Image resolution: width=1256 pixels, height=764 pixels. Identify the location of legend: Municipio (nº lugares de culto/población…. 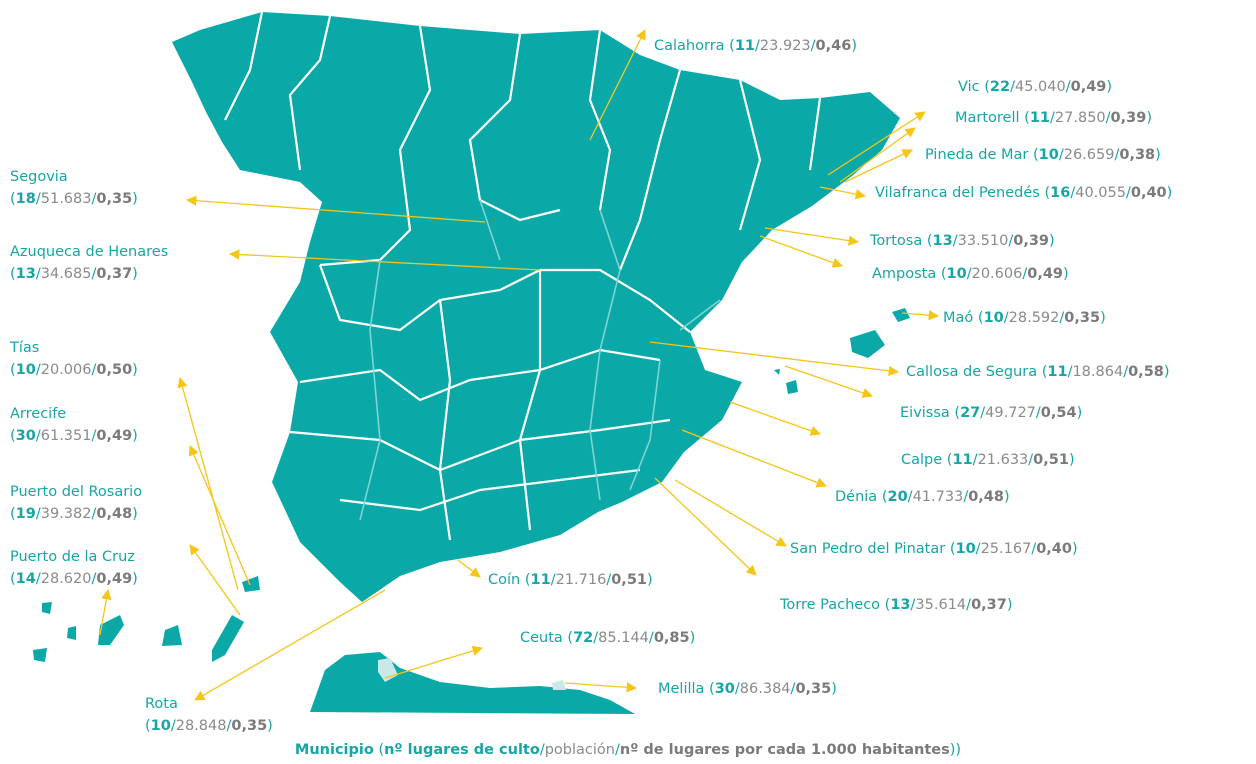
(628, 750).